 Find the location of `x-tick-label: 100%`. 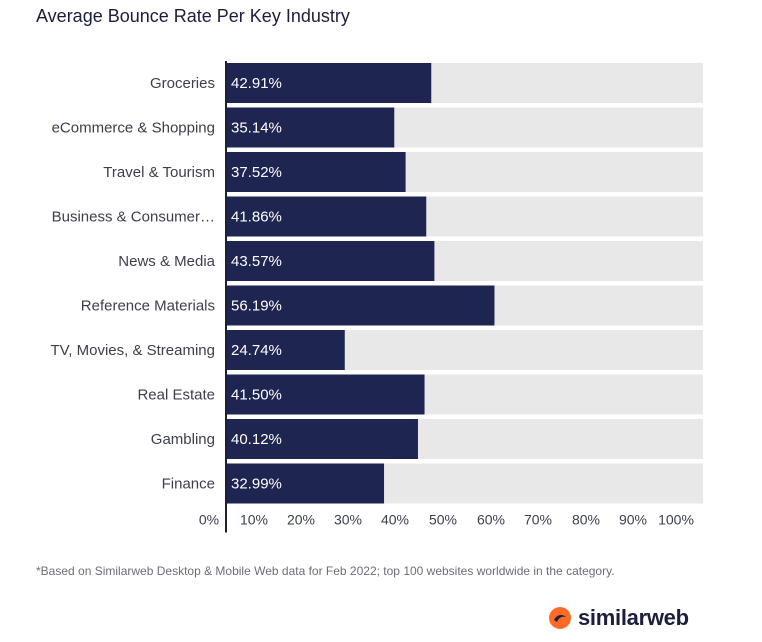

x-tick-label: 100% is located at coordinates (676, 520).